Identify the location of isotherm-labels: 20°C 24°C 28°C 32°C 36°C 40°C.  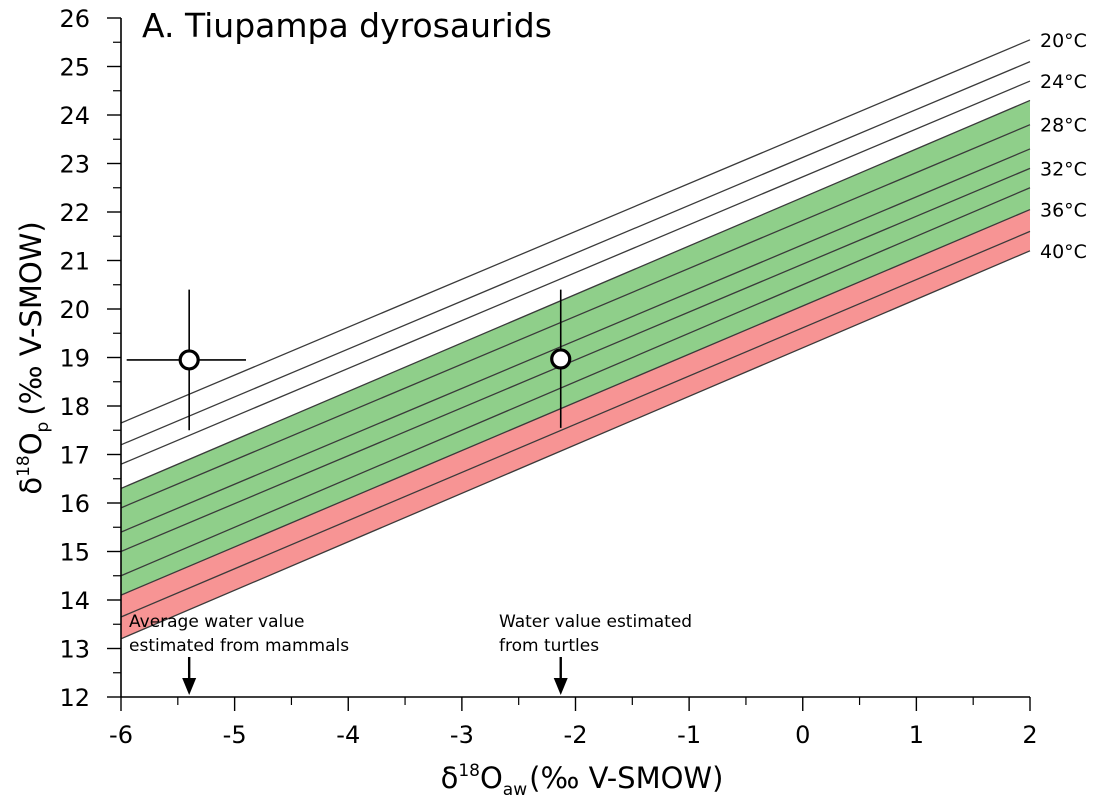
(1063, 146).